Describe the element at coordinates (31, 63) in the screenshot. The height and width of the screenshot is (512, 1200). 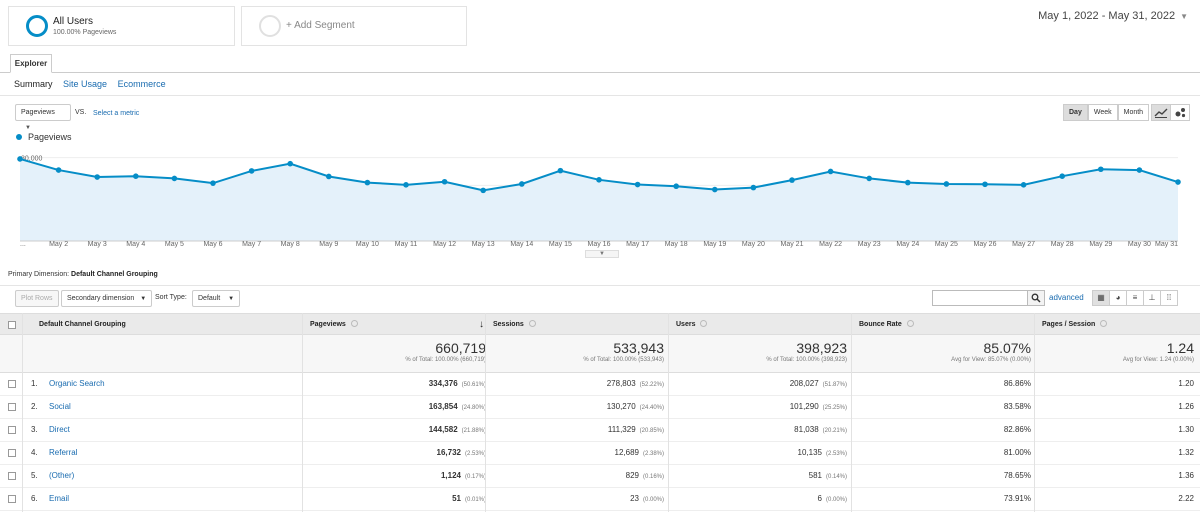
I see `tab-explorer: Explorer` at that location.